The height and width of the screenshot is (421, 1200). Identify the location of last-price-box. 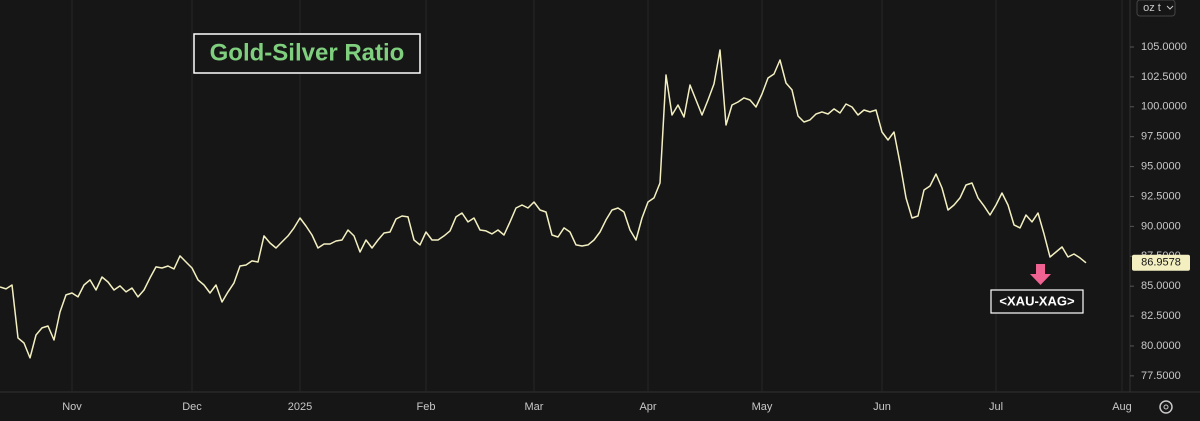
(1161, 262).